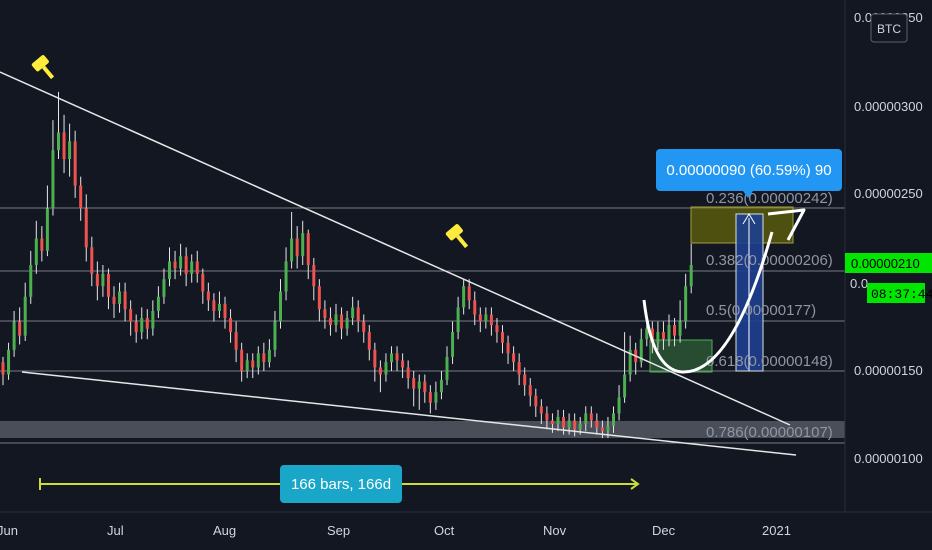  Describe the element at coordinates (422, 429) in the screenshot. I see `support-band` at that location.